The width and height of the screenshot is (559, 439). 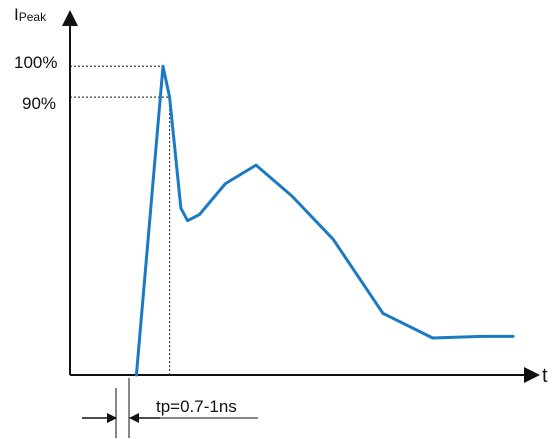 I want to click on y-axis-label-sub: Peak, so click(x=33, y=17).